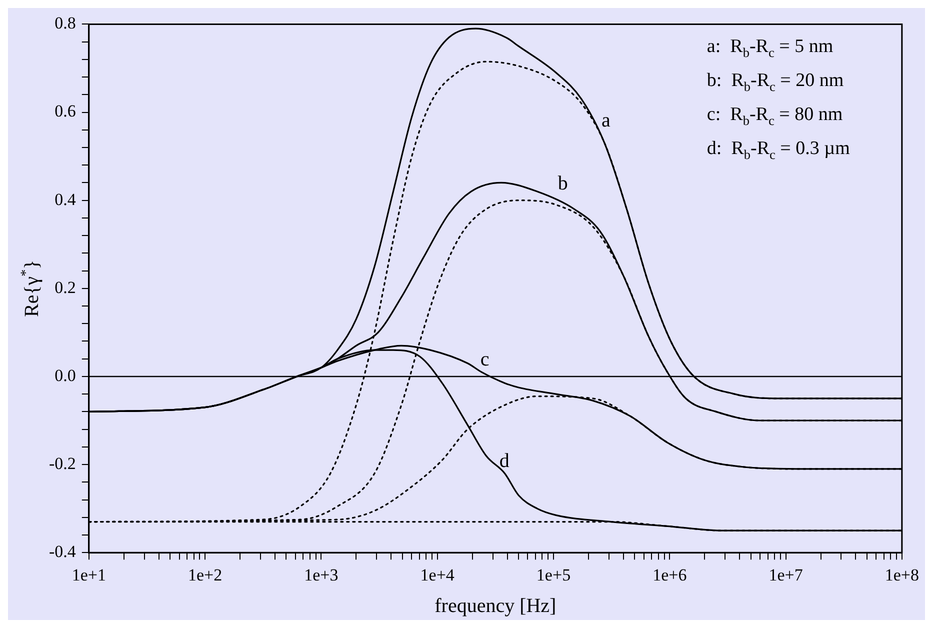 The width and height of the screenshot is (933, 628). I want to click on x-tick-label: 1e+3, so click(321, 574).